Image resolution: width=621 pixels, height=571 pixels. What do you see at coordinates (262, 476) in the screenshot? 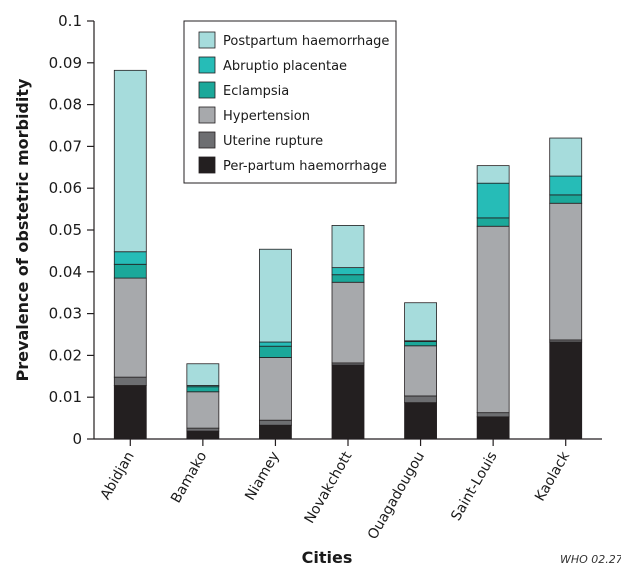
I see `x-tick-label: Niamey` at bounding box center [262, 476].